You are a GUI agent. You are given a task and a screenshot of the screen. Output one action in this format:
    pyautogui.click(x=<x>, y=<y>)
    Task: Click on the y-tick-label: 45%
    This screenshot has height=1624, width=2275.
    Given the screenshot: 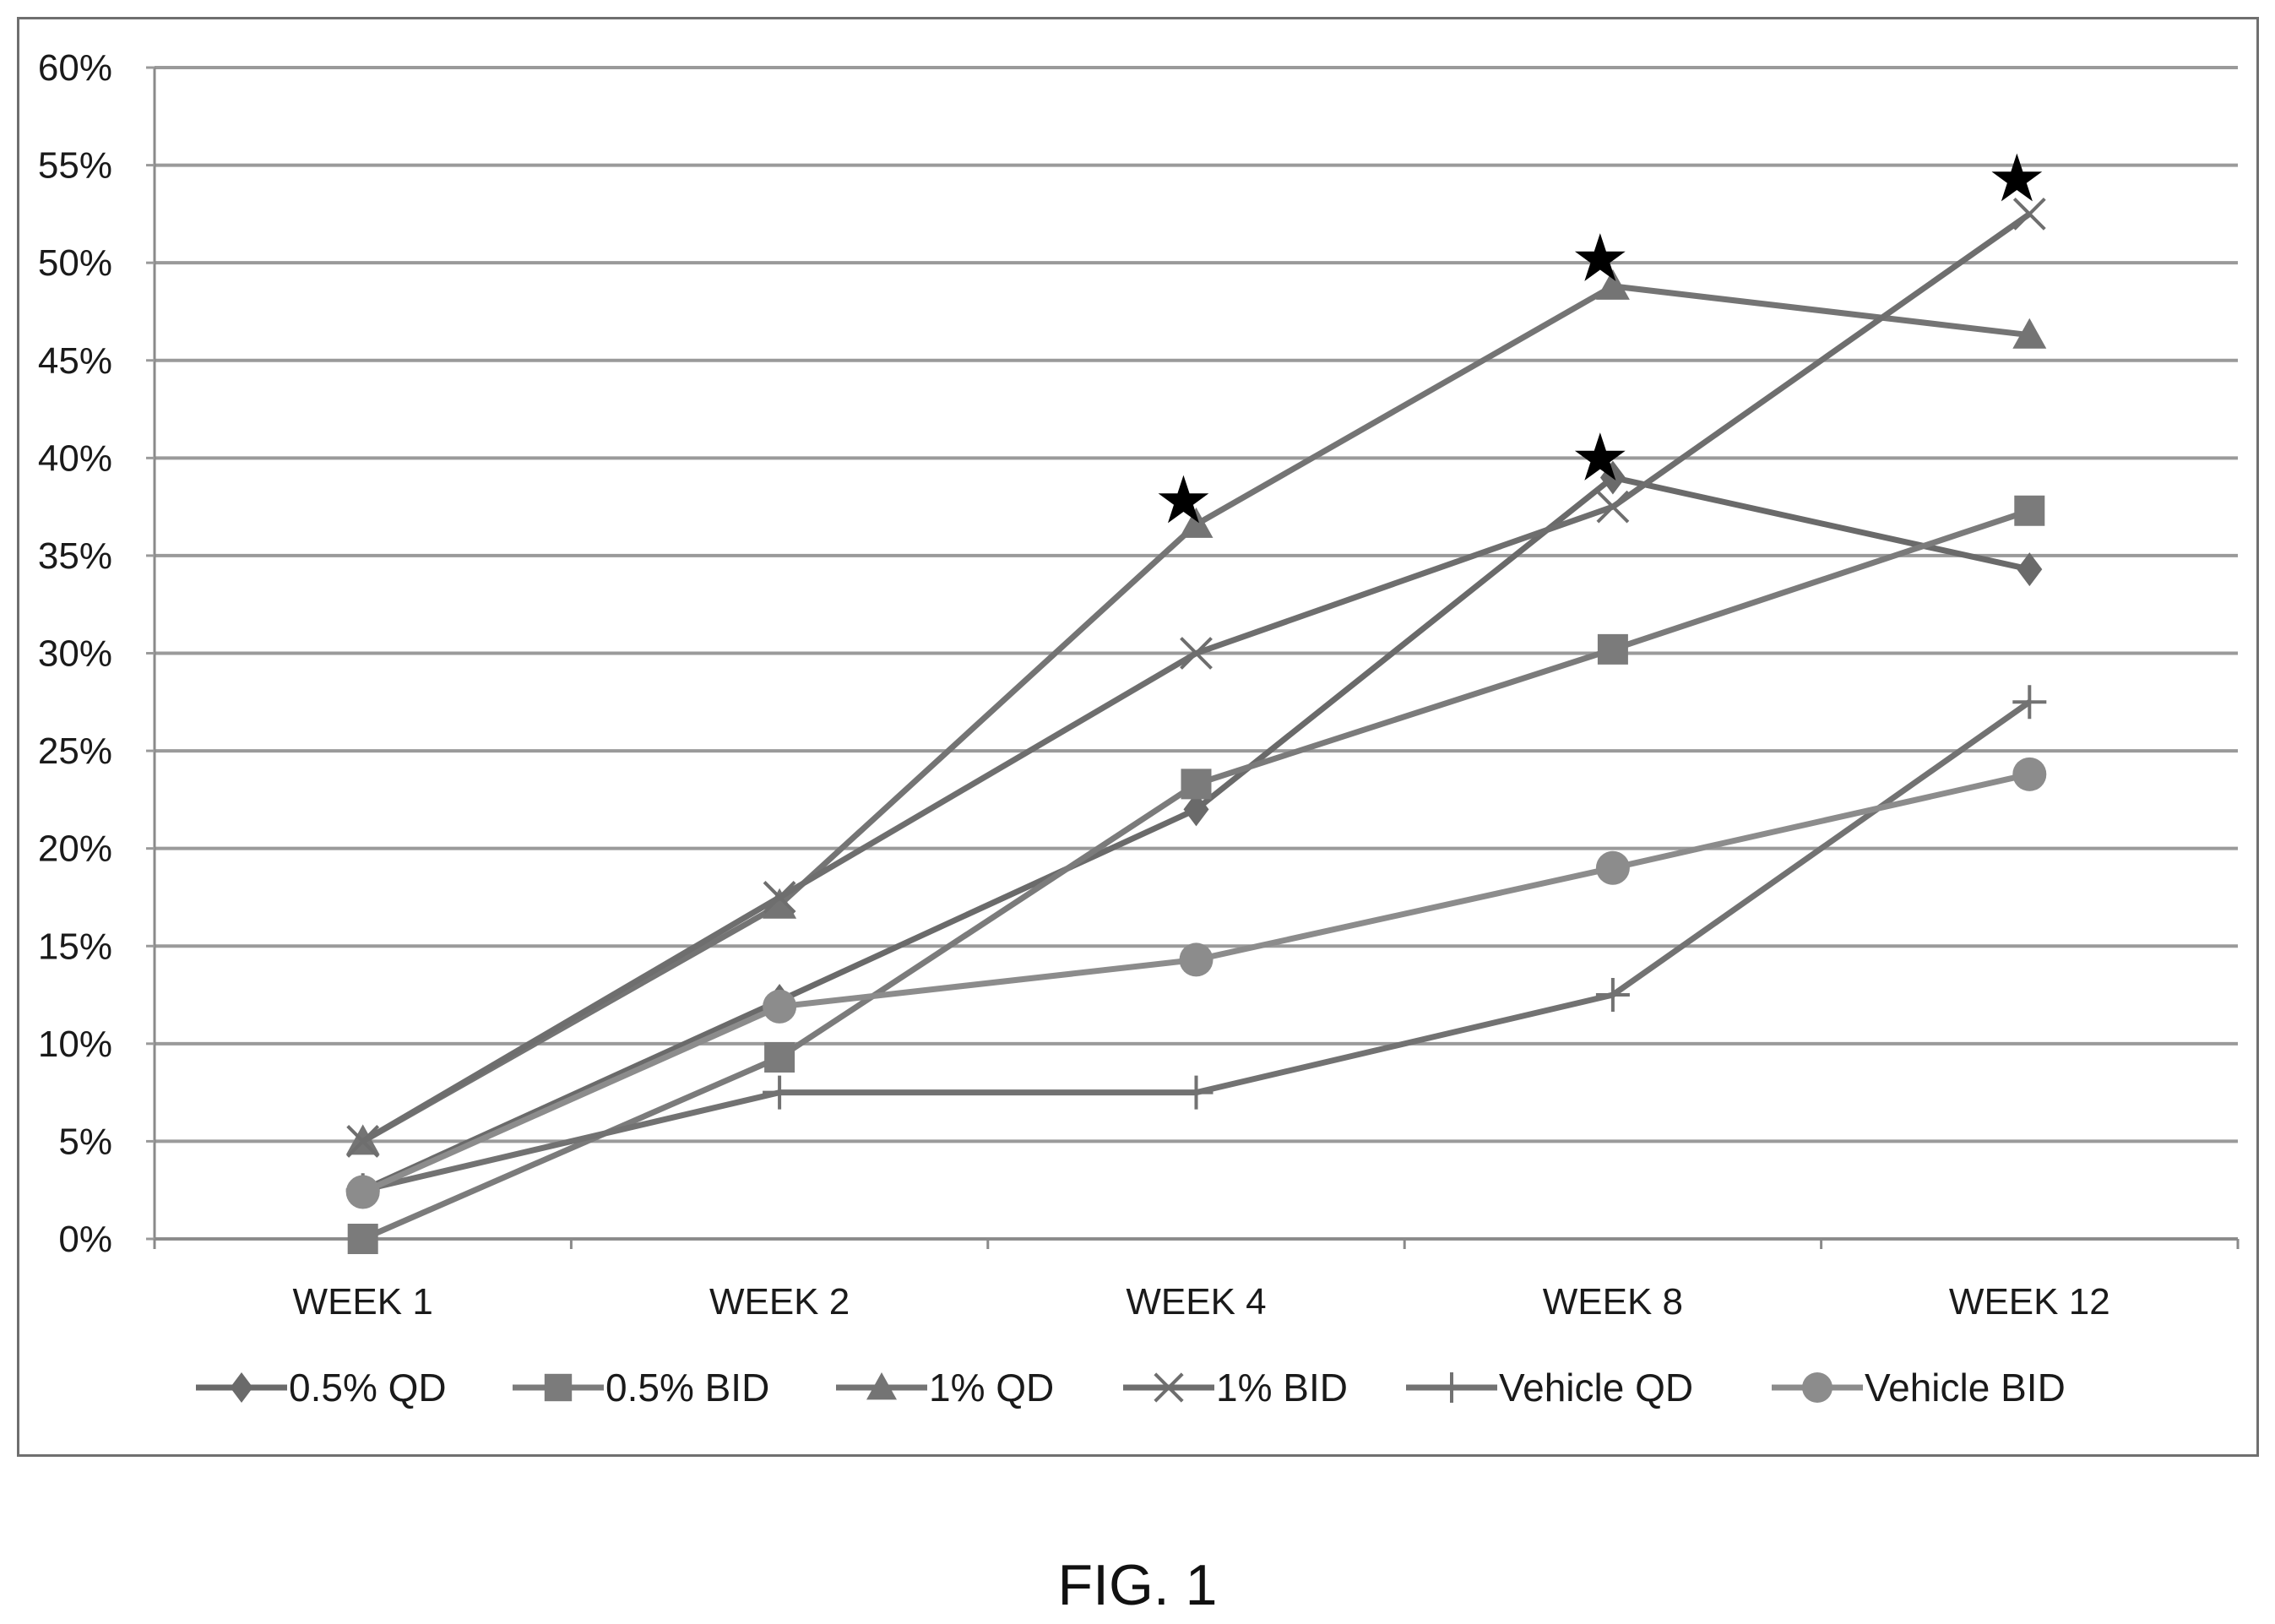 What is the action you would take?
    pyautogui.click(x=75, y=361)
    